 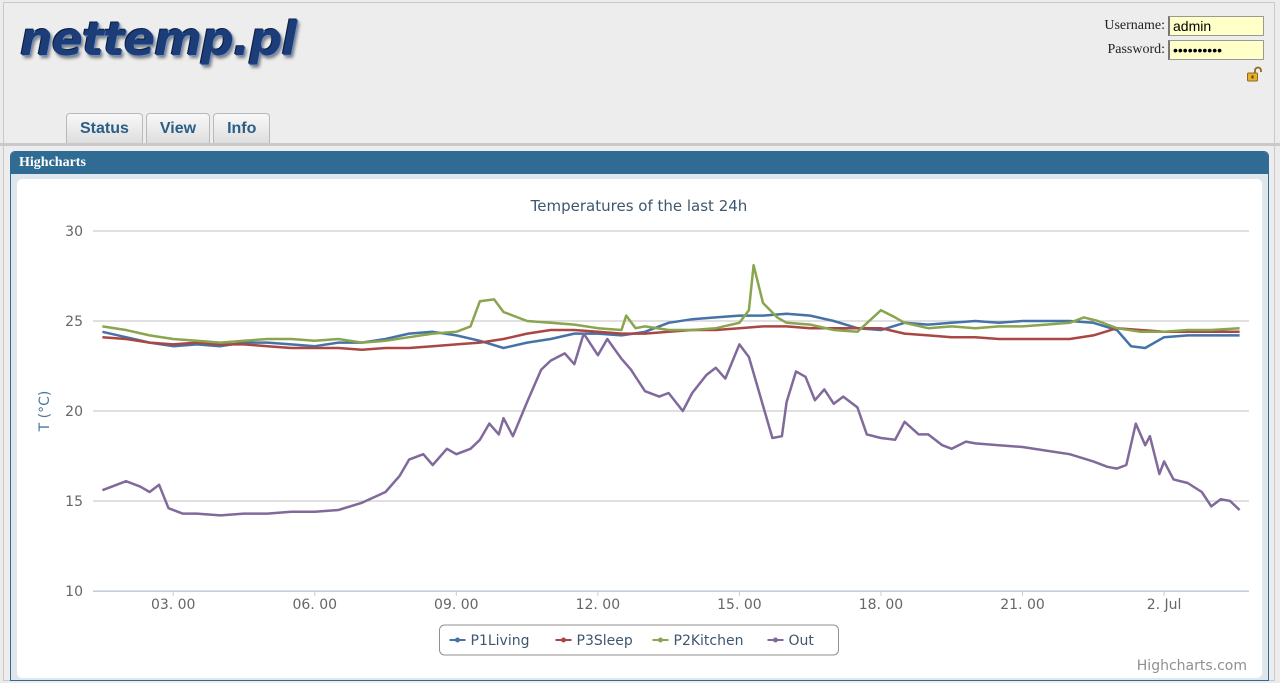 What do you see at coordinates (74, 502) in the screenshot?
I see `y-tick-label: 15` at bounding box center [74, 502].